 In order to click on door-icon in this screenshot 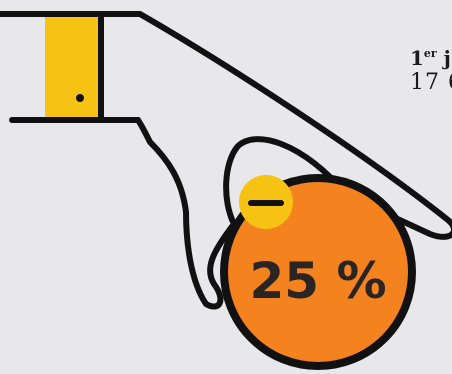, I will do `click(74, 66)`.